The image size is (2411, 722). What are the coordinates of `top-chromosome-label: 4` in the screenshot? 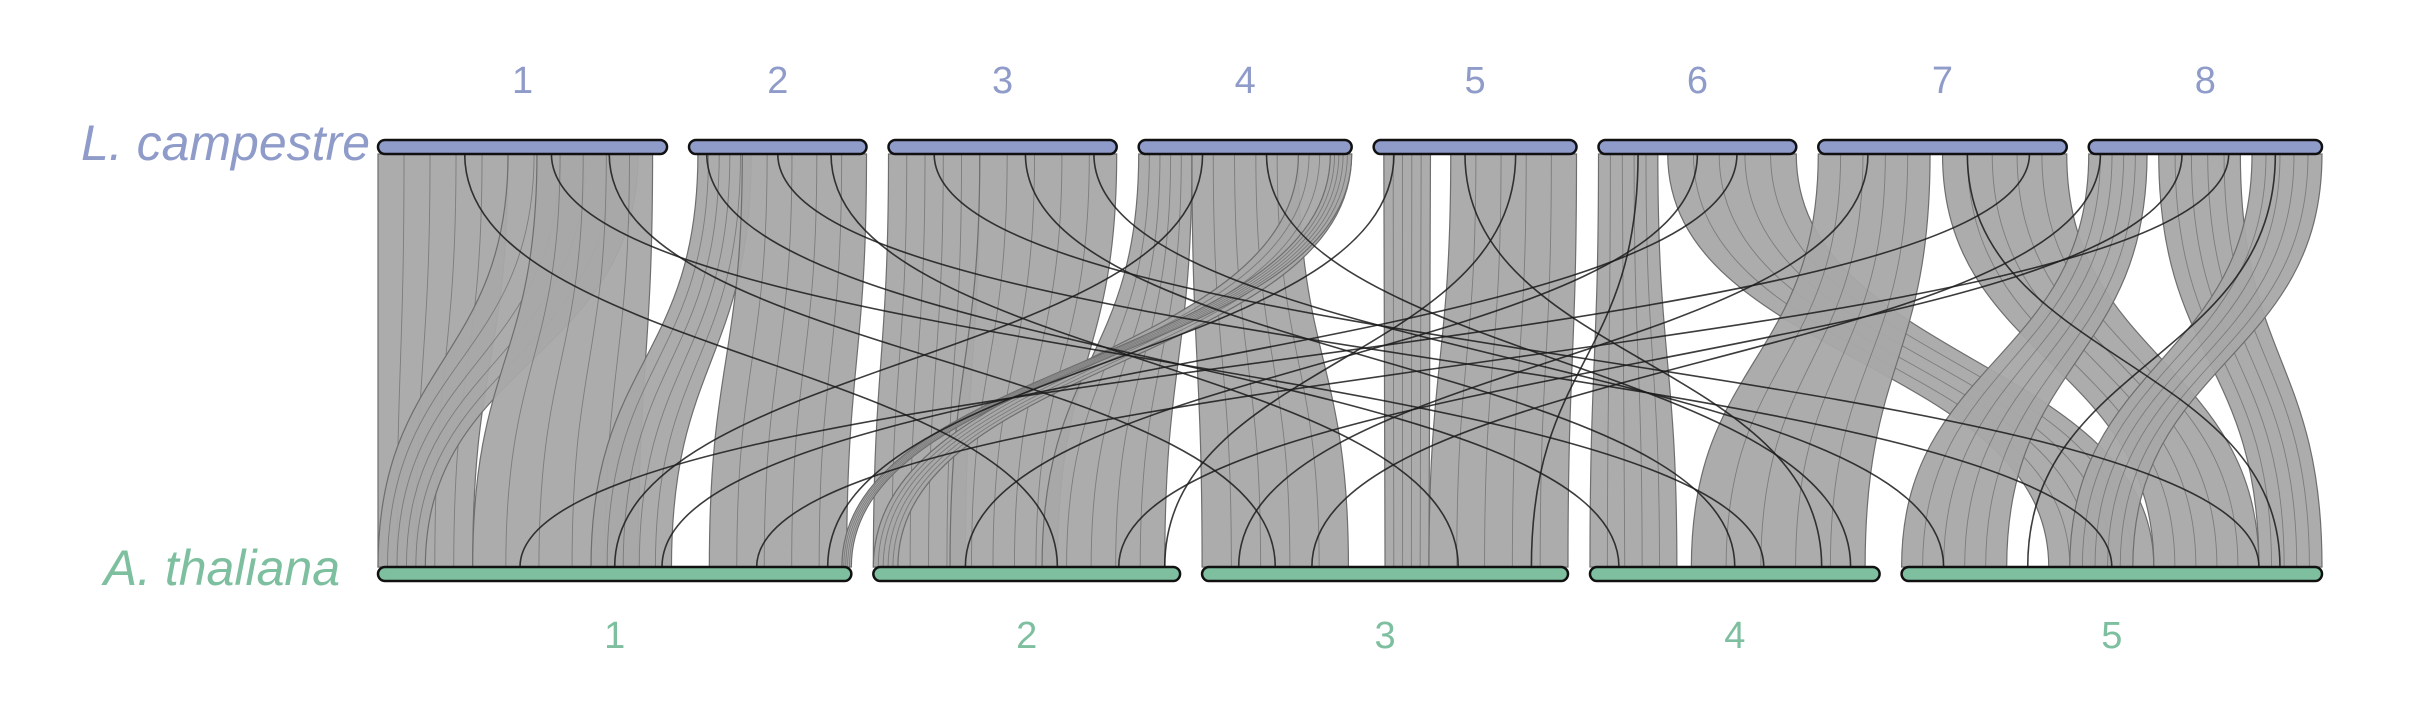 It's located at (1245, 81).